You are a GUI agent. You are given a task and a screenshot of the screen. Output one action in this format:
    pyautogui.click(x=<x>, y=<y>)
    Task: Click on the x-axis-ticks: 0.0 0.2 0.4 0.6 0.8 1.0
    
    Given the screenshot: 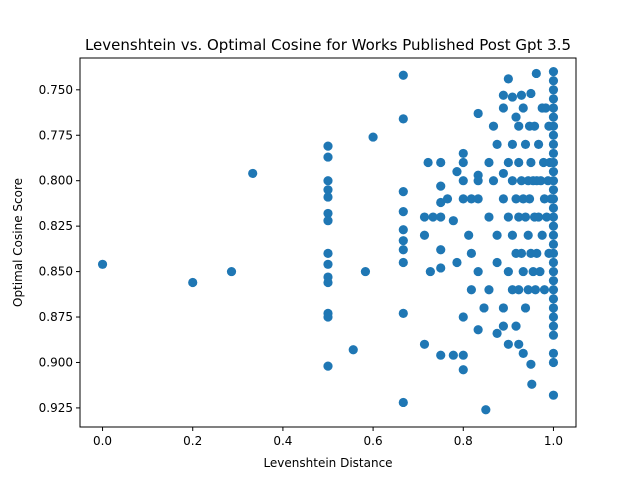 What is the action you would take?
    pyautogui.click(x=328, y=437)
    